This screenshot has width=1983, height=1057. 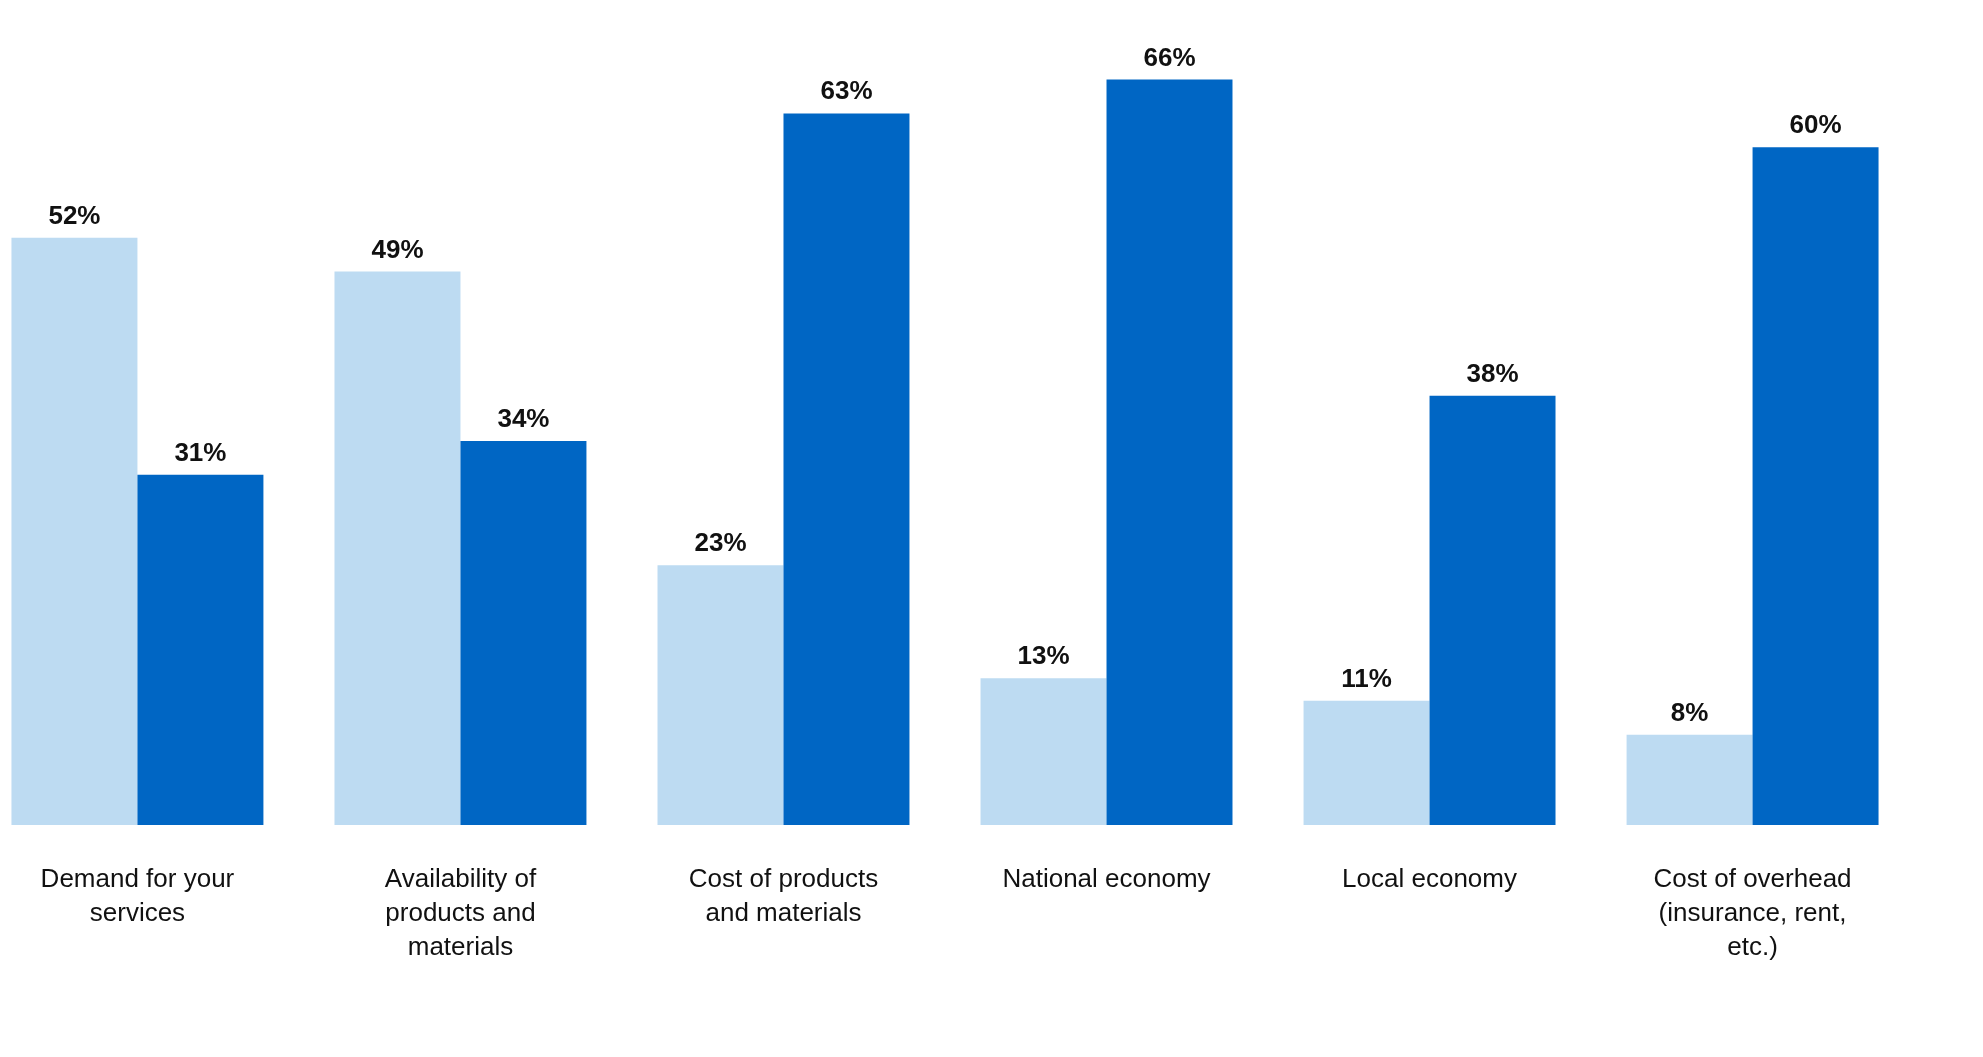 What do you see at coordinates (137, 894) in the screenshot?
I see `x-tick-label: Demand for your services` at bounding box center [137, 894].